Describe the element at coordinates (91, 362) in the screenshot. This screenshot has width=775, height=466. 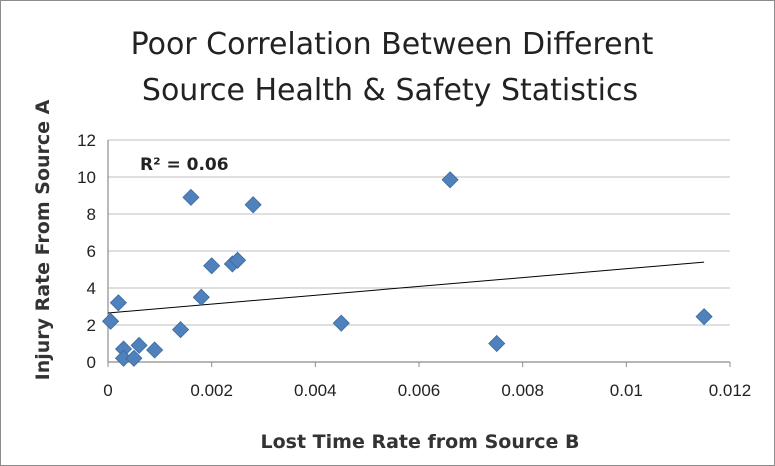
I see `y-tick-label: 0` at that location.